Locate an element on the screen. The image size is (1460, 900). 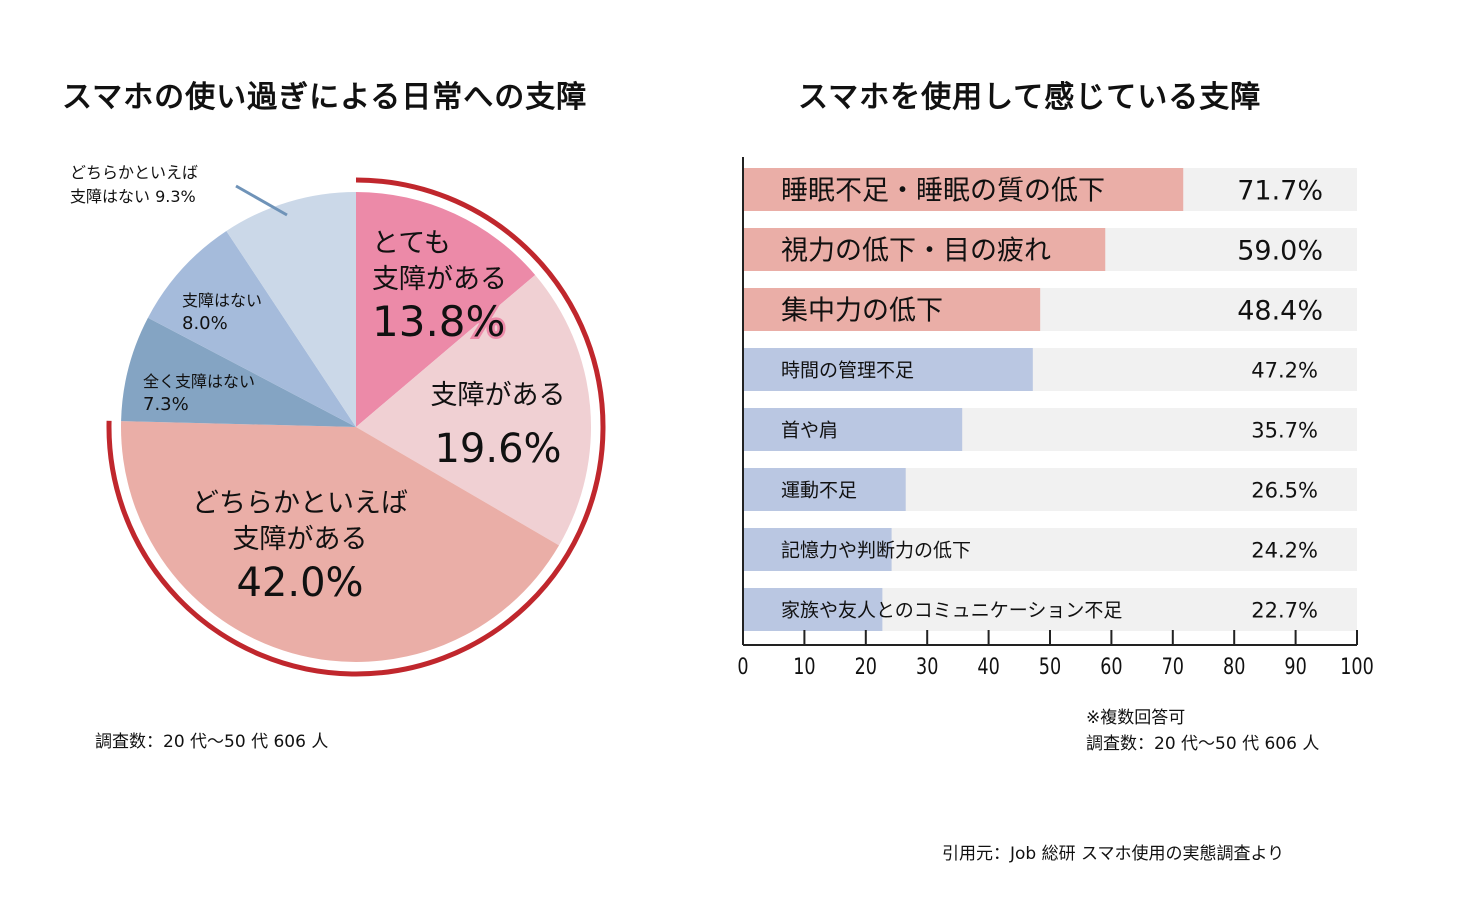
bar-value-label: 48.4% is located at coordinates (1280, 311).